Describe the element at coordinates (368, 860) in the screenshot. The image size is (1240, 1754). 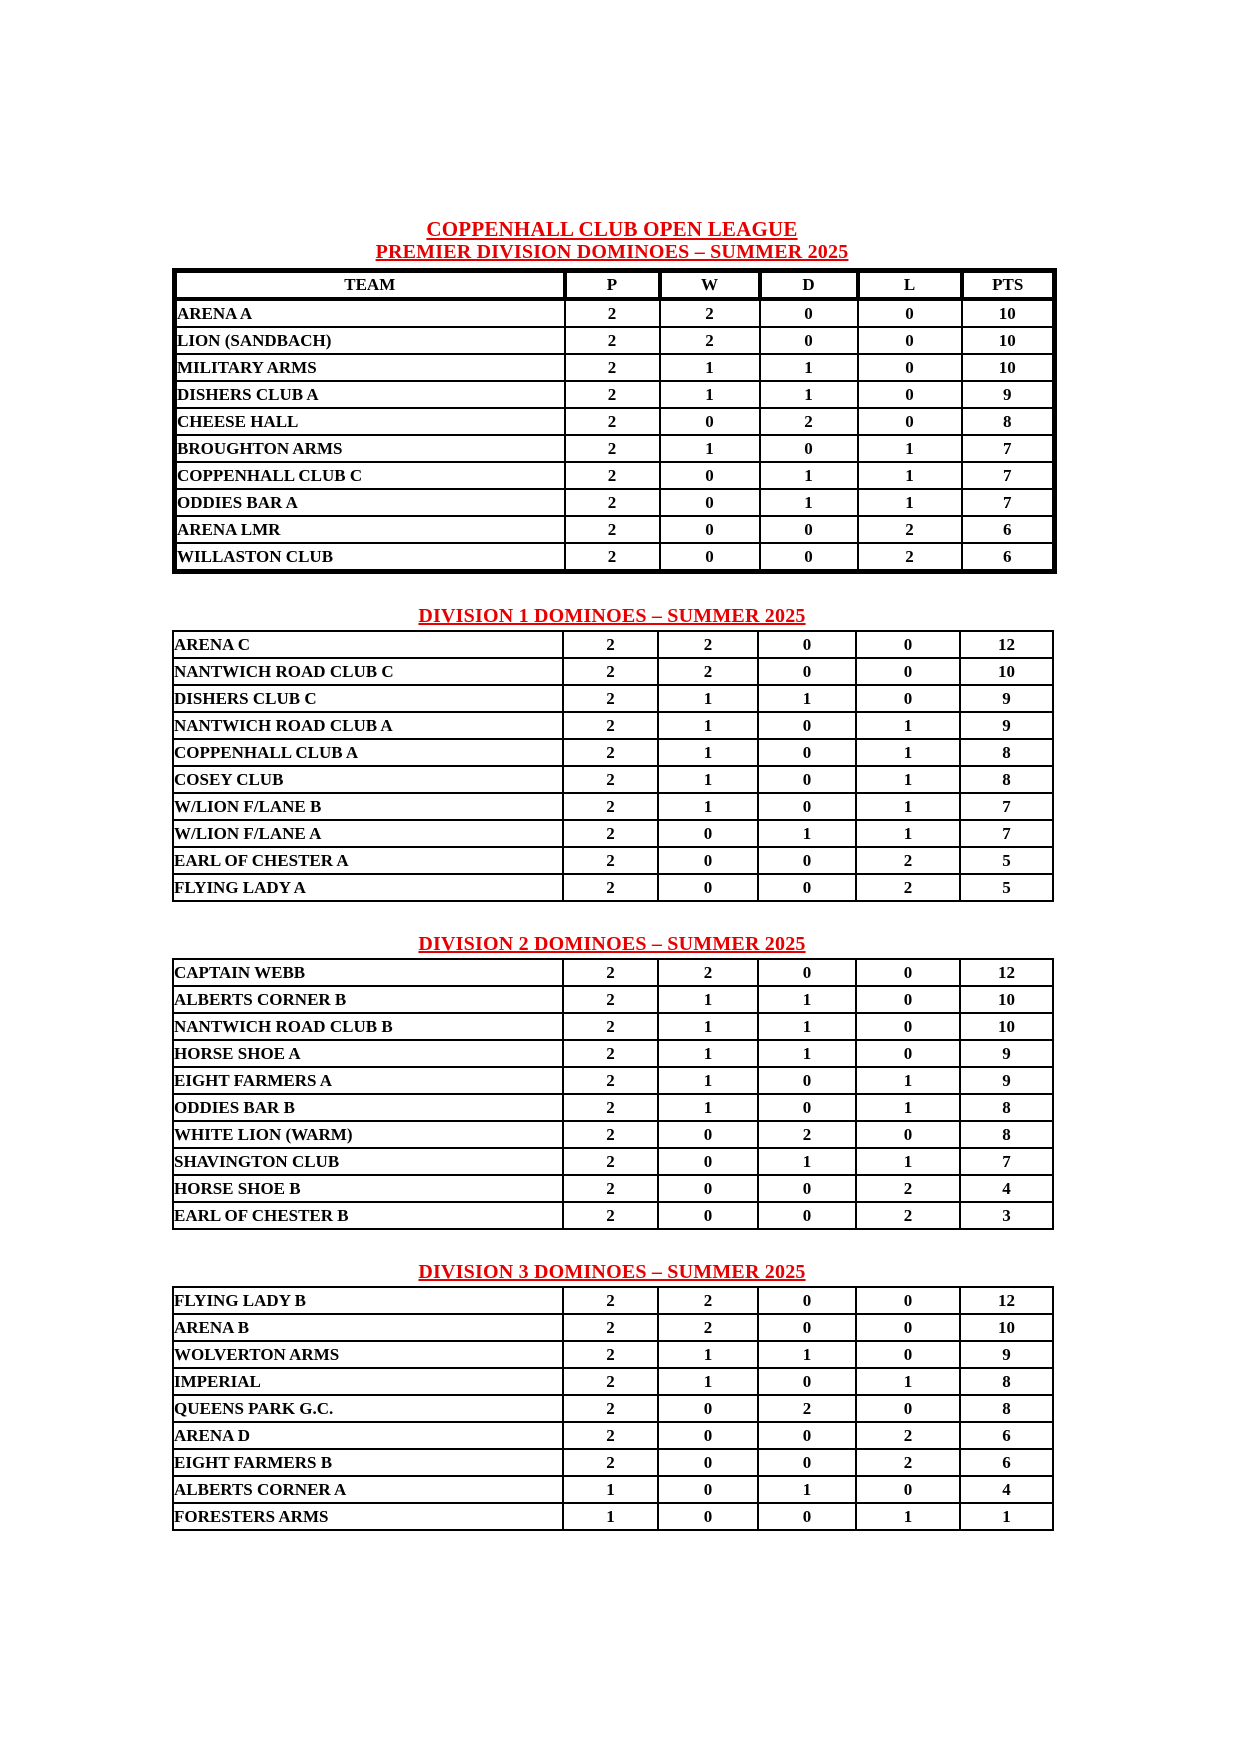
I see `team-name-cell: EARL OF CHESTER A` at that location.